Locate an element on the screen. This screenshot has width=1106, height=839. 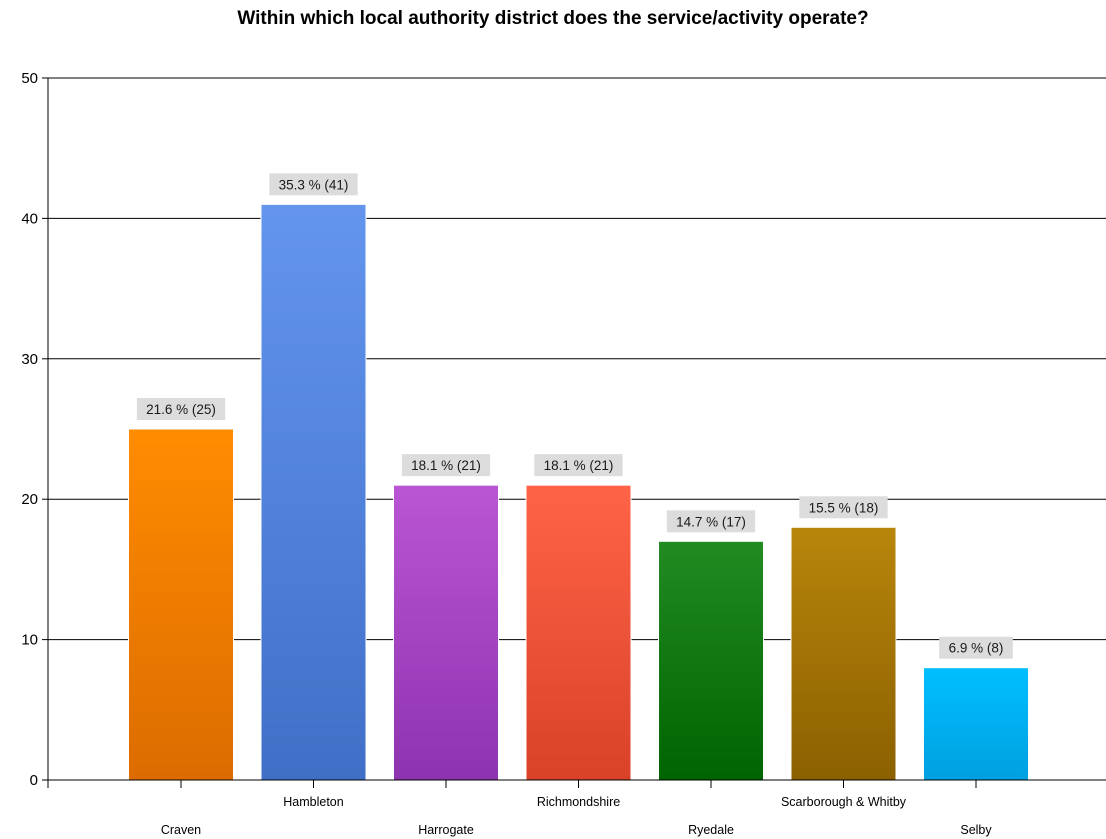
y-tick-label: 40 is located at coordinates (29, 218).